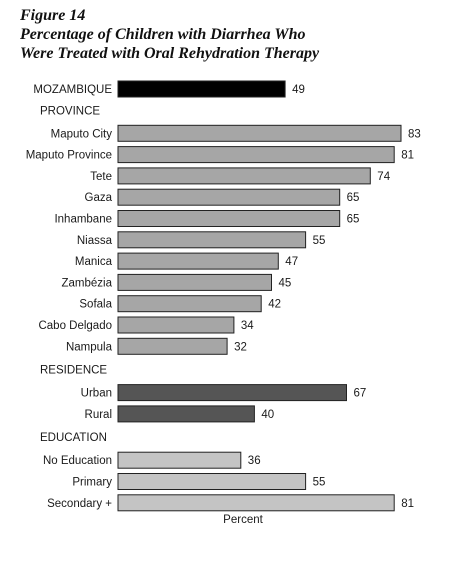 Image resolution: width=461 pixels, height=571 pixels. What do you see at coordinates (101, 177) in the screenshot?
I see `category-label-tete: Tete` at bounding box center [101, 177].